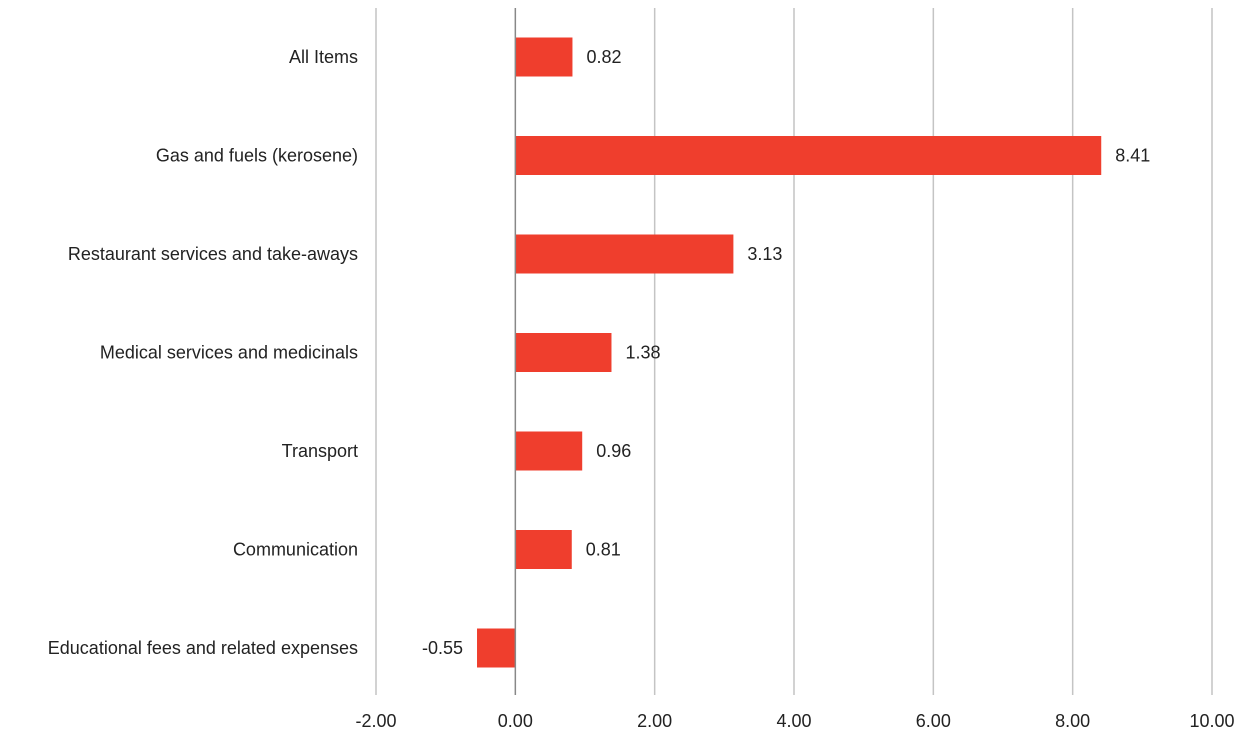 The image size is (1247, 735). I want to click on data-label: 0.96, so click(613, 451).